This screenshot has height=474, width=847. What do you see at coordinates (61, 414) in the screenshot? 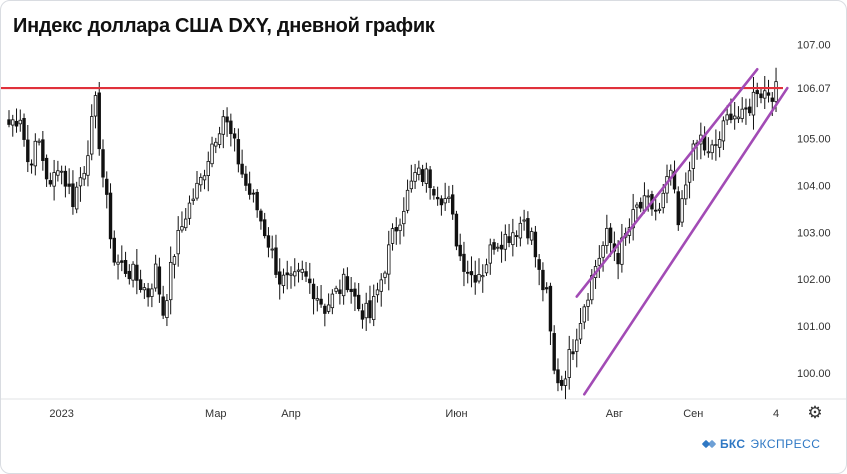
I see `x-tick-label: 2023` at bounding box center [61, 414].